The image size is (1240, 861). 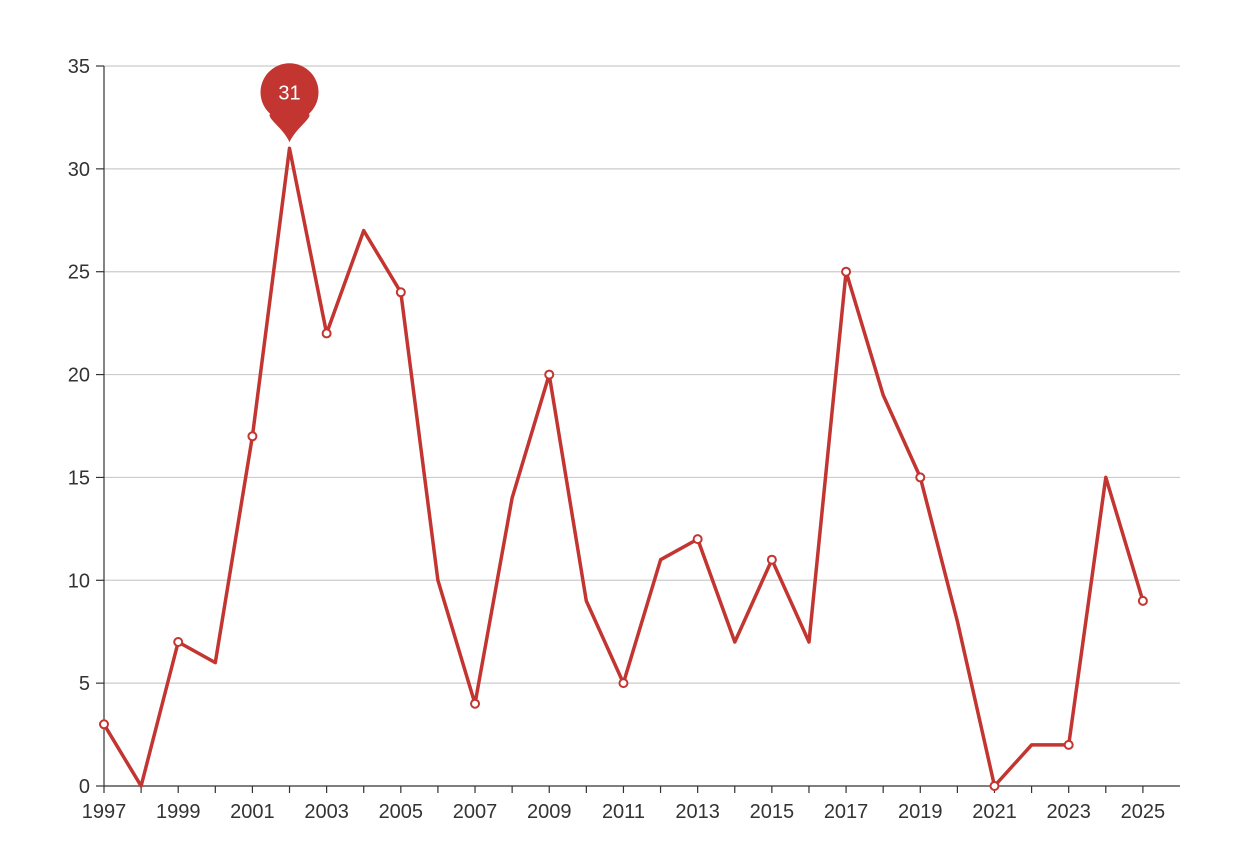 What do you see at coordinates (84, 684) in the screenshot?
I see `y-tick-label: 5` at bounding box center [84, 684].